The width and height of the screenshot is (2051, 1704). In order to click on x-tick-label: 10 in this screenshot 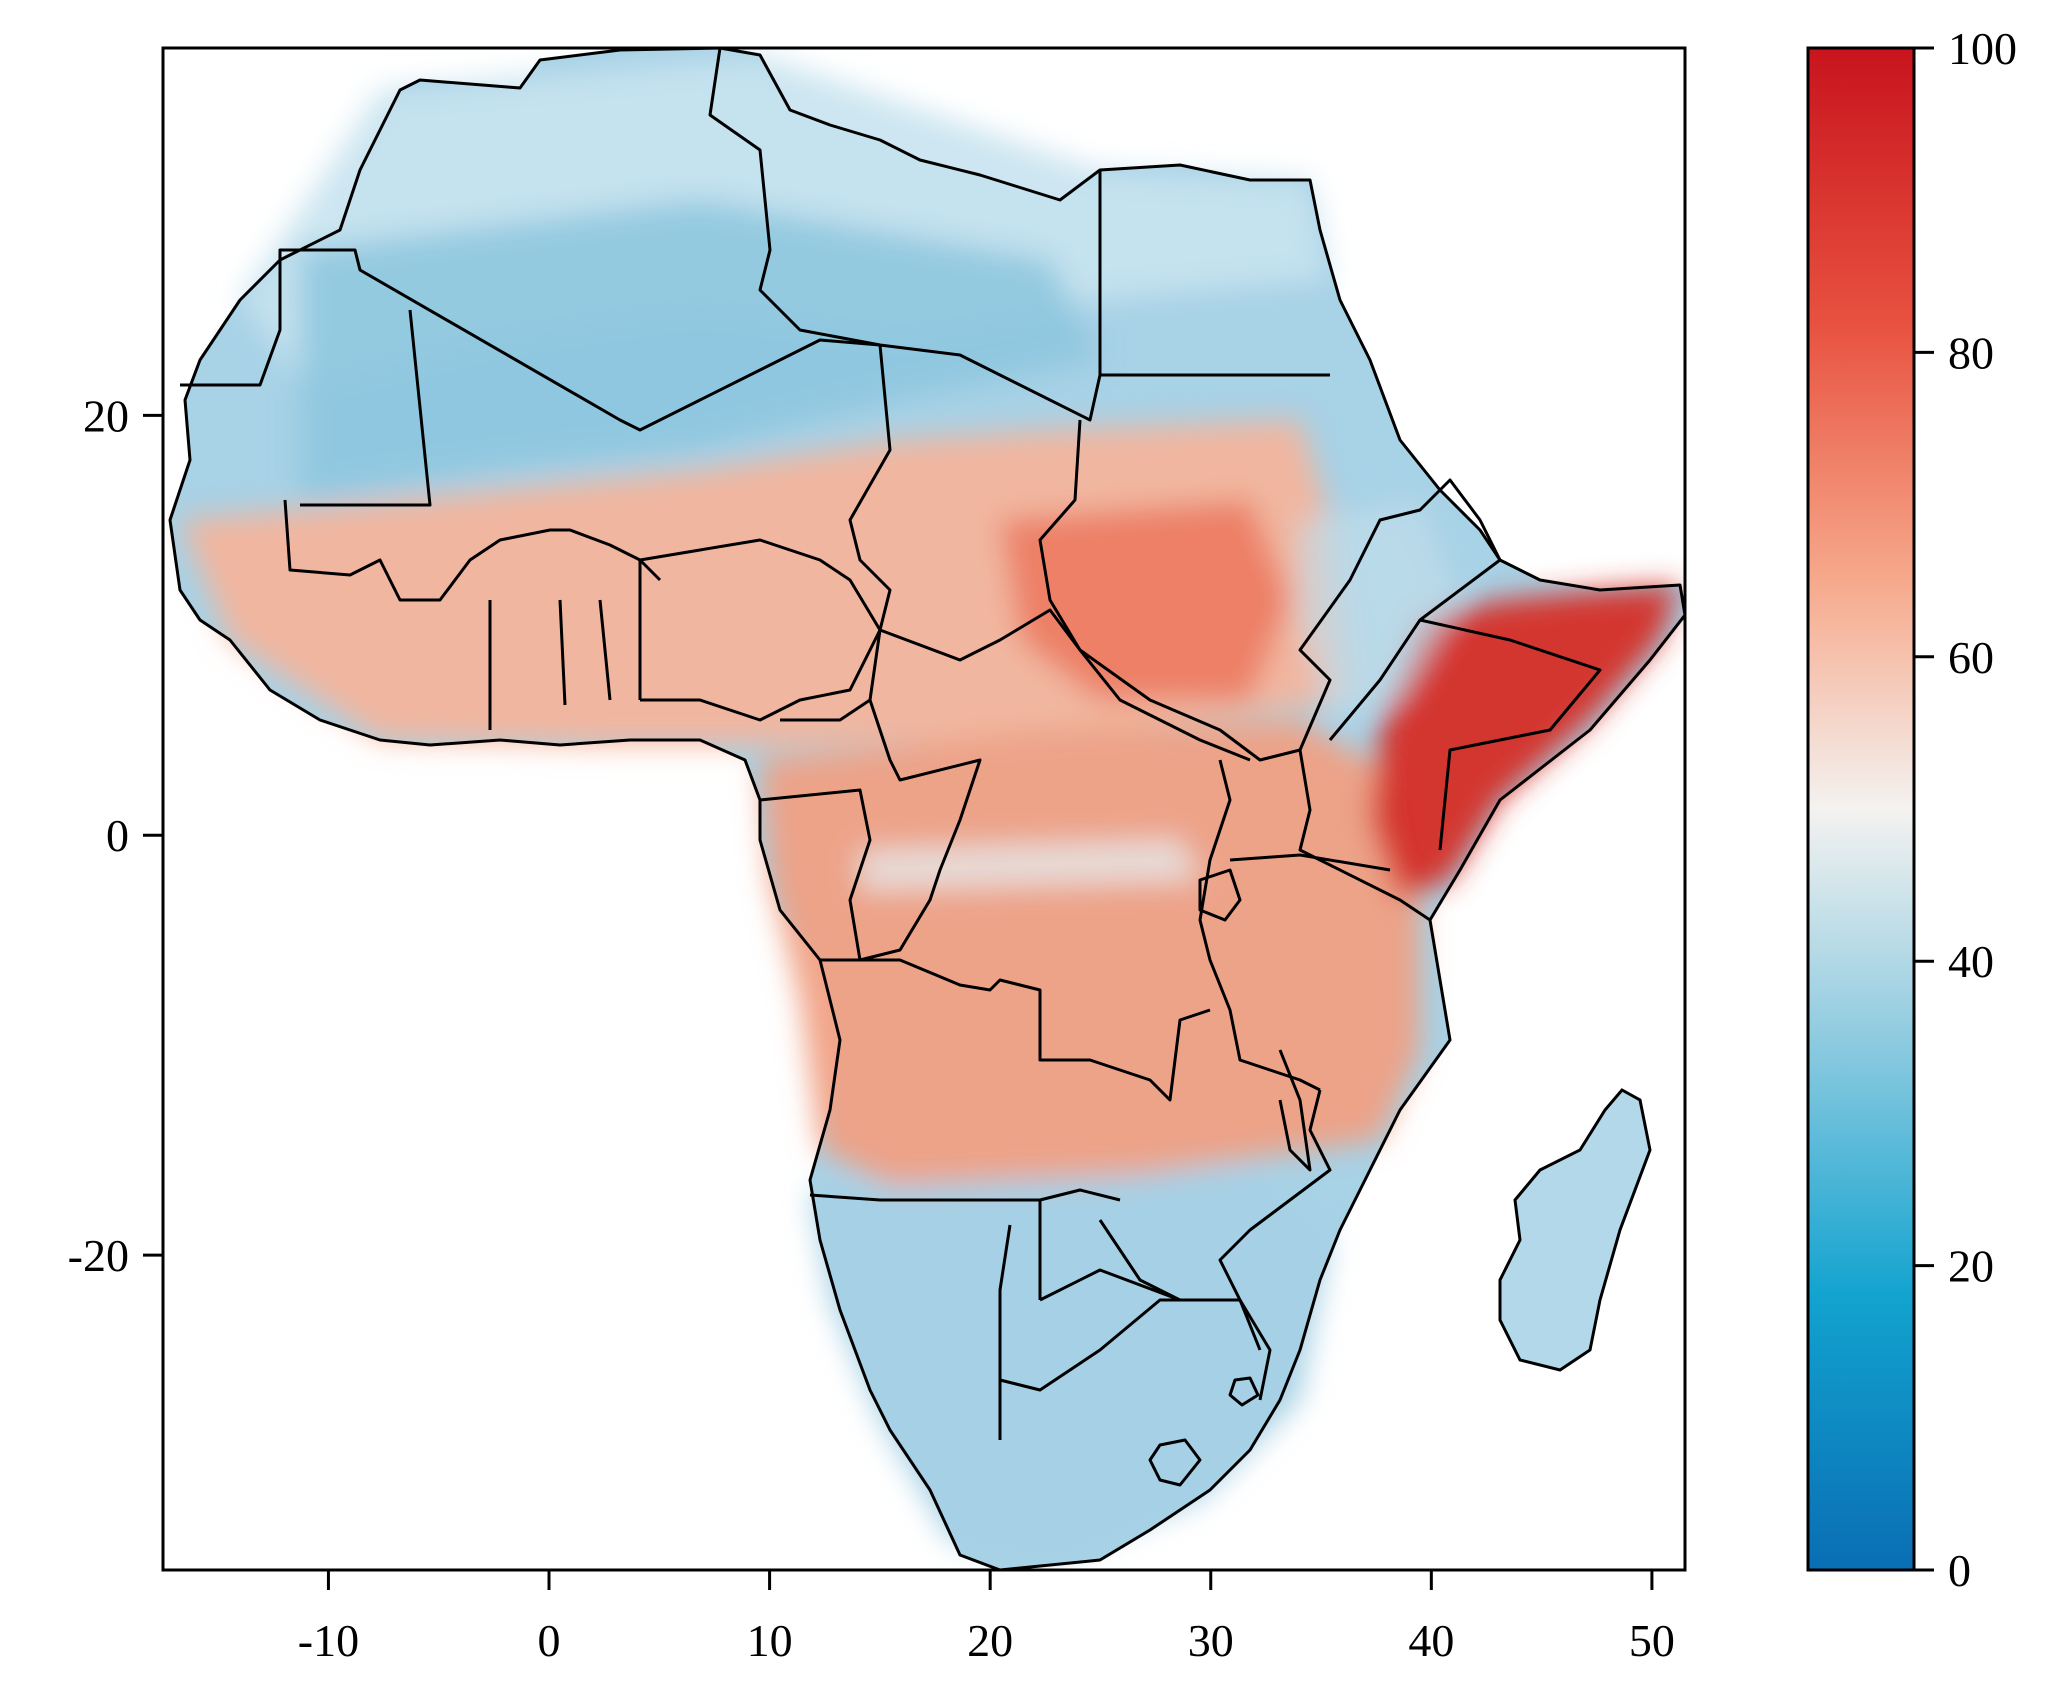, I will do `click(770, 1640)`.